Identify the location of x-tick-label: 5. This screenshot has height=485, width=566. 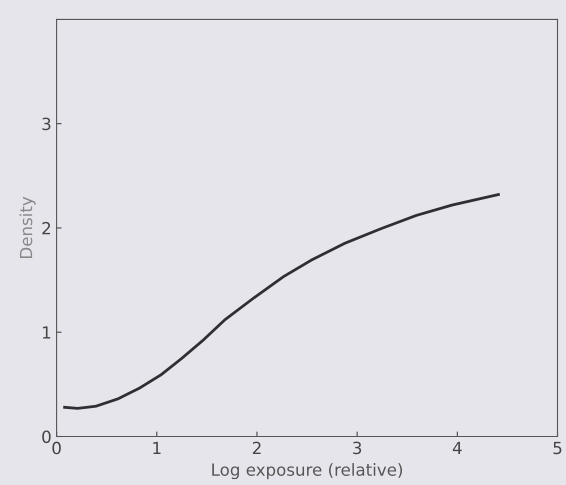
(557, 448).